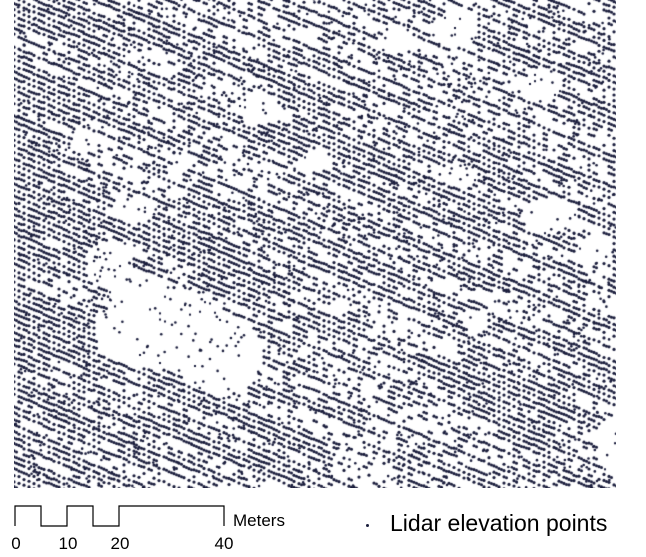 The image size is (646, 557). What do you see at coordinates (367, 525) in the screenshot?
I see `legend-dot-icon` at bounding box center [367, 525].